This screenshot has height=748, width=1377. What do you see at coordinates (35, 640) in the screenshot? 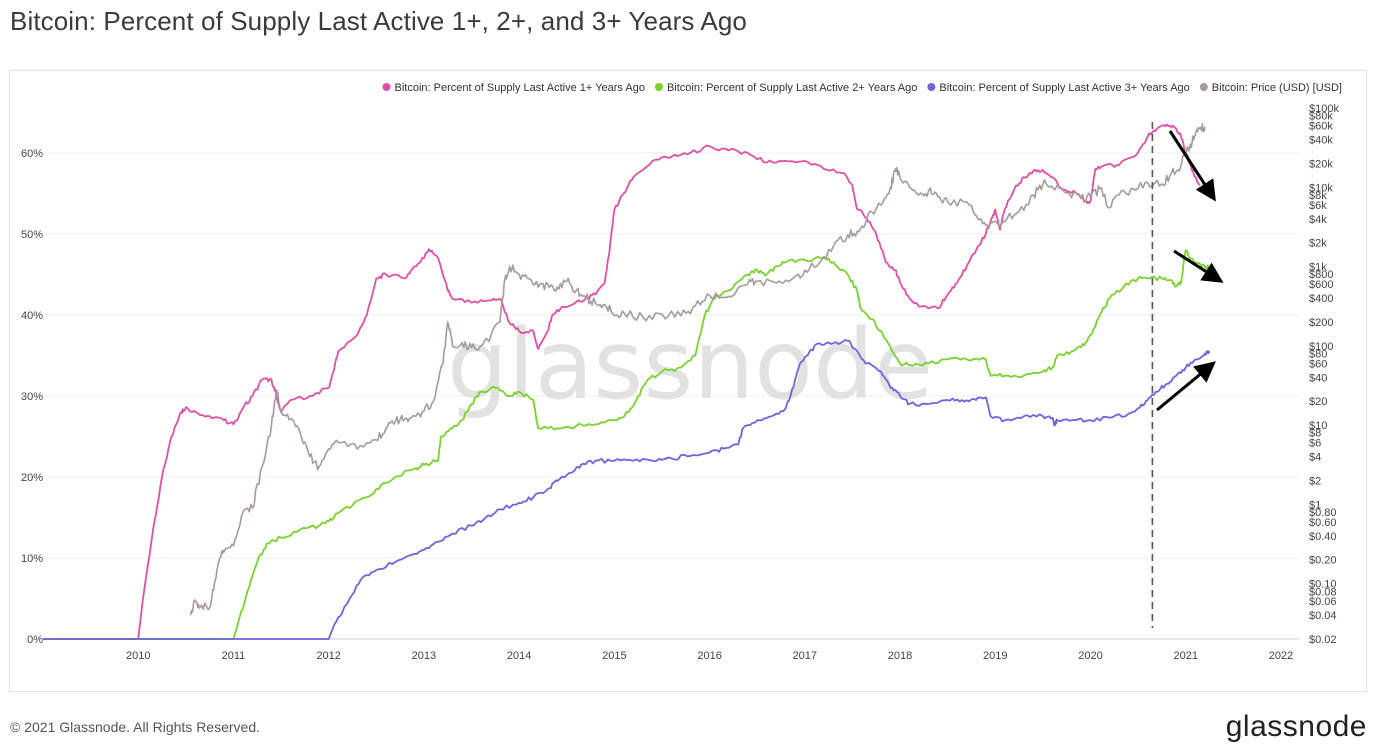
I see `y-left-tick-label: 0%` at bounding box center [35, 640].